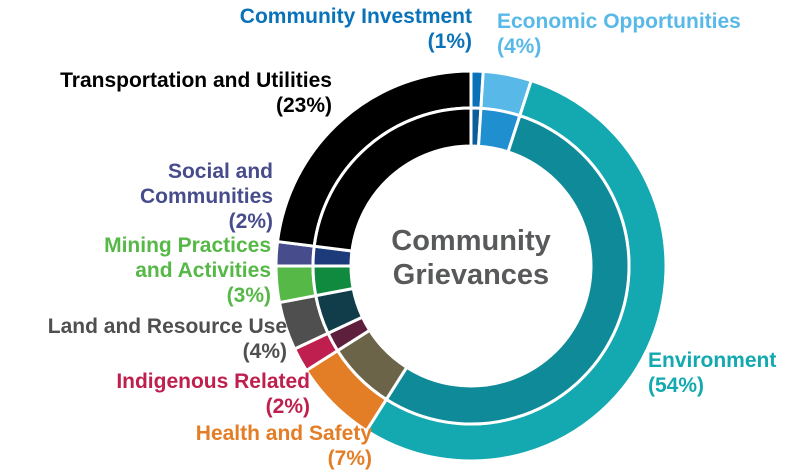 Image resolution: width=800 pixels, height=474 pixels. Describe the element at coordinates (356, 29) in the screenshot. I see `label-community-investment: Community Investment (1%)` at that location.